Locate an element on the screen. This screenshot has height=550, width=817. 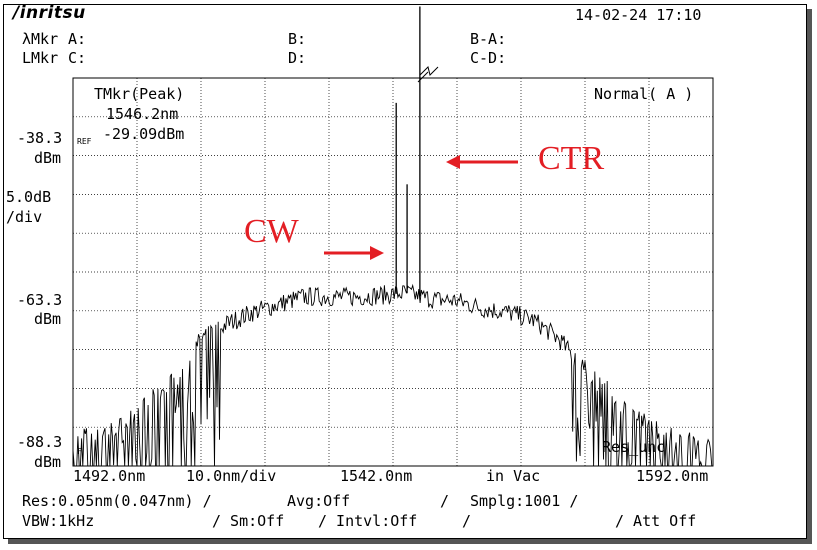
cw-arrow-head is located at coordinates (377, 253).